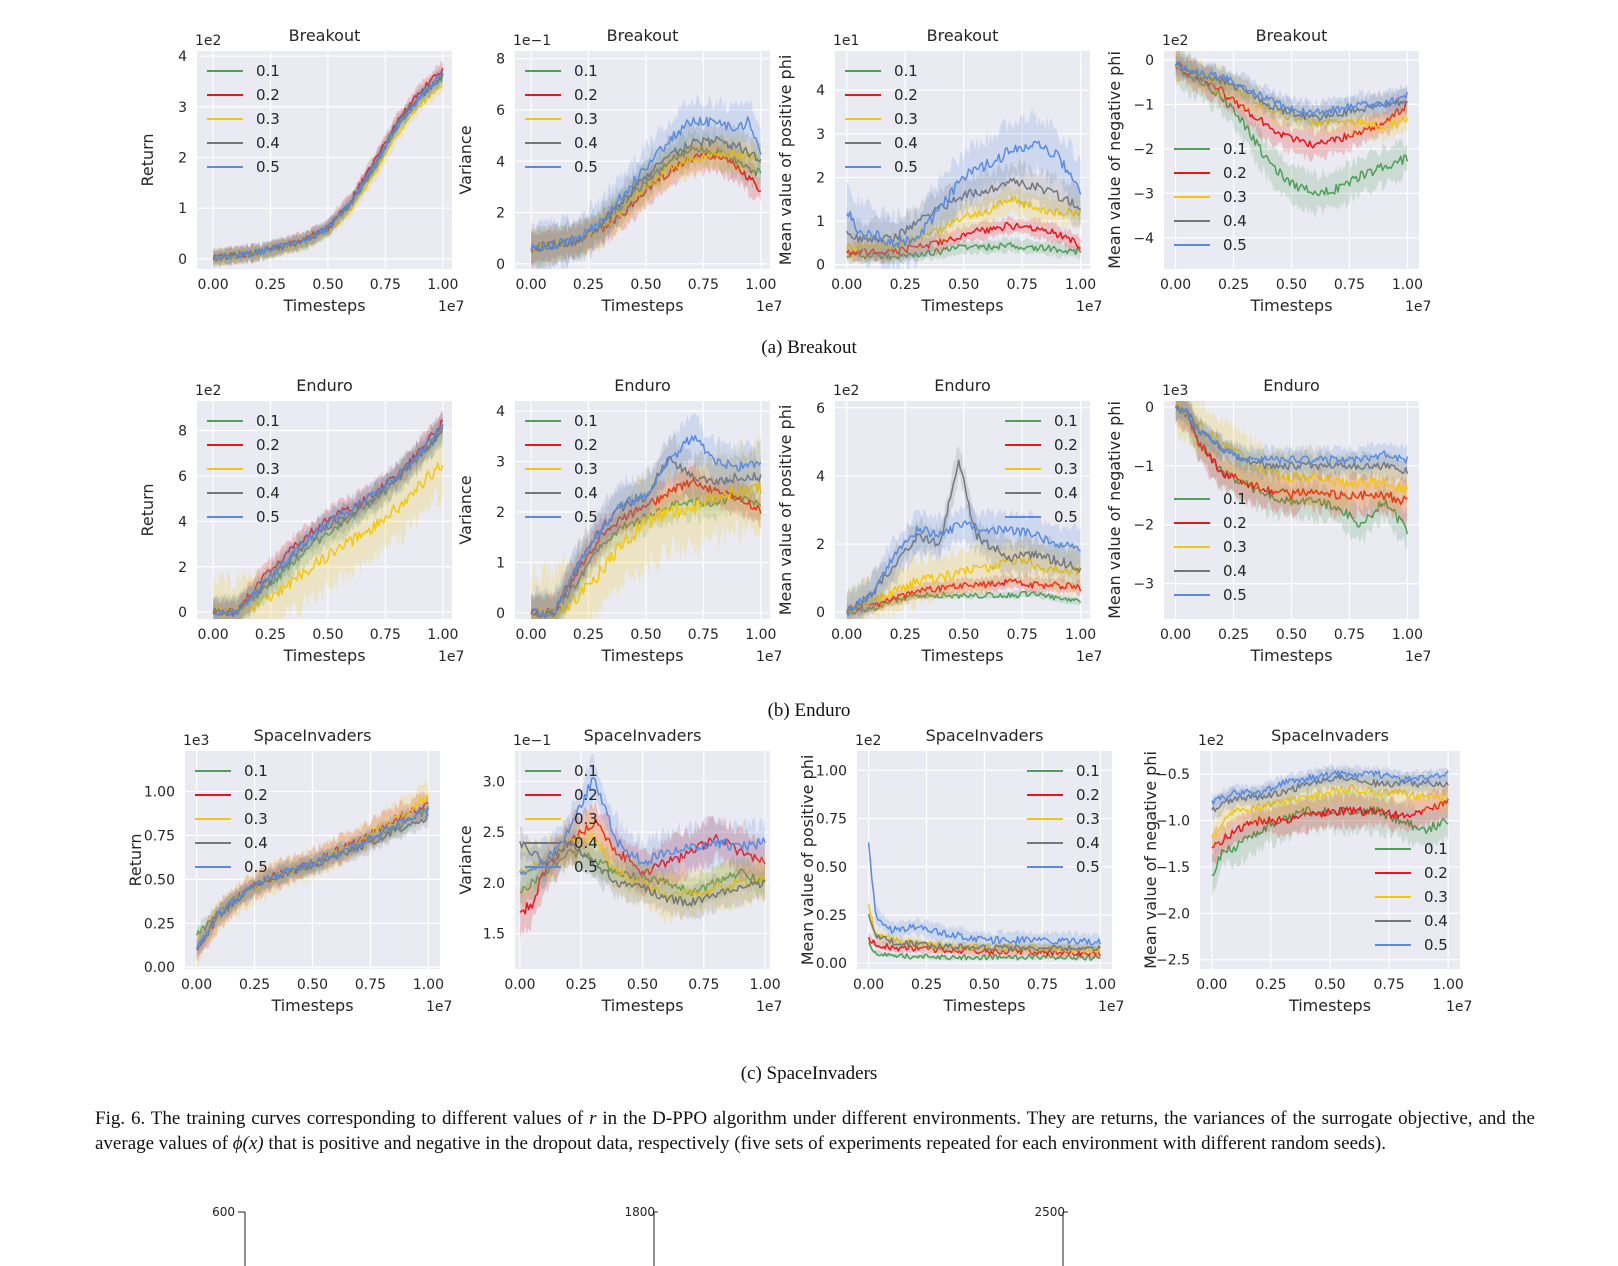 This screenshot has height=1266, width=1618. I want to click on y-tick-label: 1.5, so click(494, 935).